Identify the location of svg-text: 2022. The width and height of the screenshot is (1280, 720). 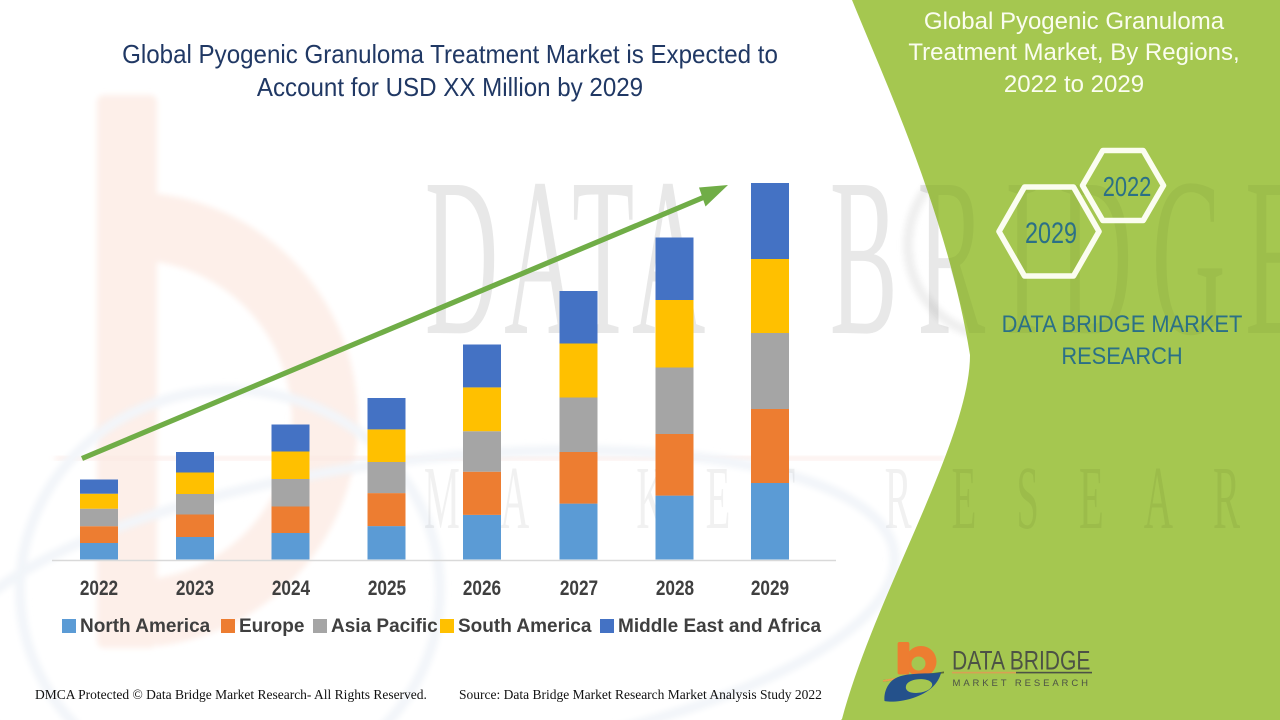
(1127, 186).